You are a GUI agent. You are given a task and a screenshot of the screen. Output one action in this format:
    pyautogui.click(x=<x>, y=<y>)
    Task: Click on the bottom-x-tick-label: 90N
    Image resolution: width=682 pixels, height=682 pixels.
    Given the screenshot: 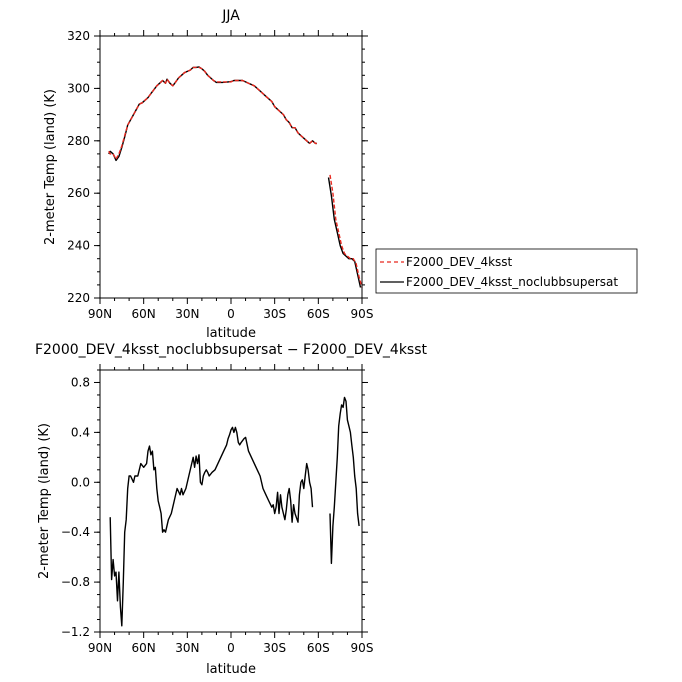 What is the action you would take?
    pyautogui.click(x=100, y=648)
    